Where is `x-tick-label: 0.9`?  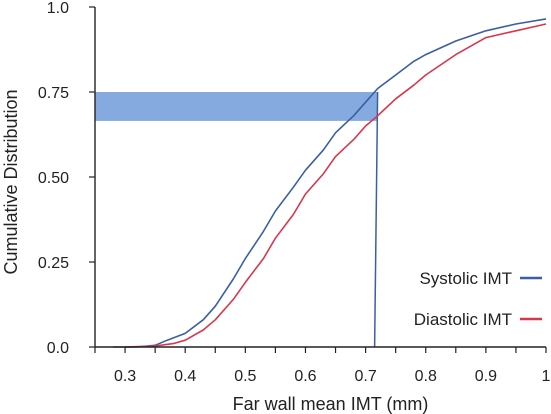 x-tick-label: 0.9 is located at coordinates (486, 376).